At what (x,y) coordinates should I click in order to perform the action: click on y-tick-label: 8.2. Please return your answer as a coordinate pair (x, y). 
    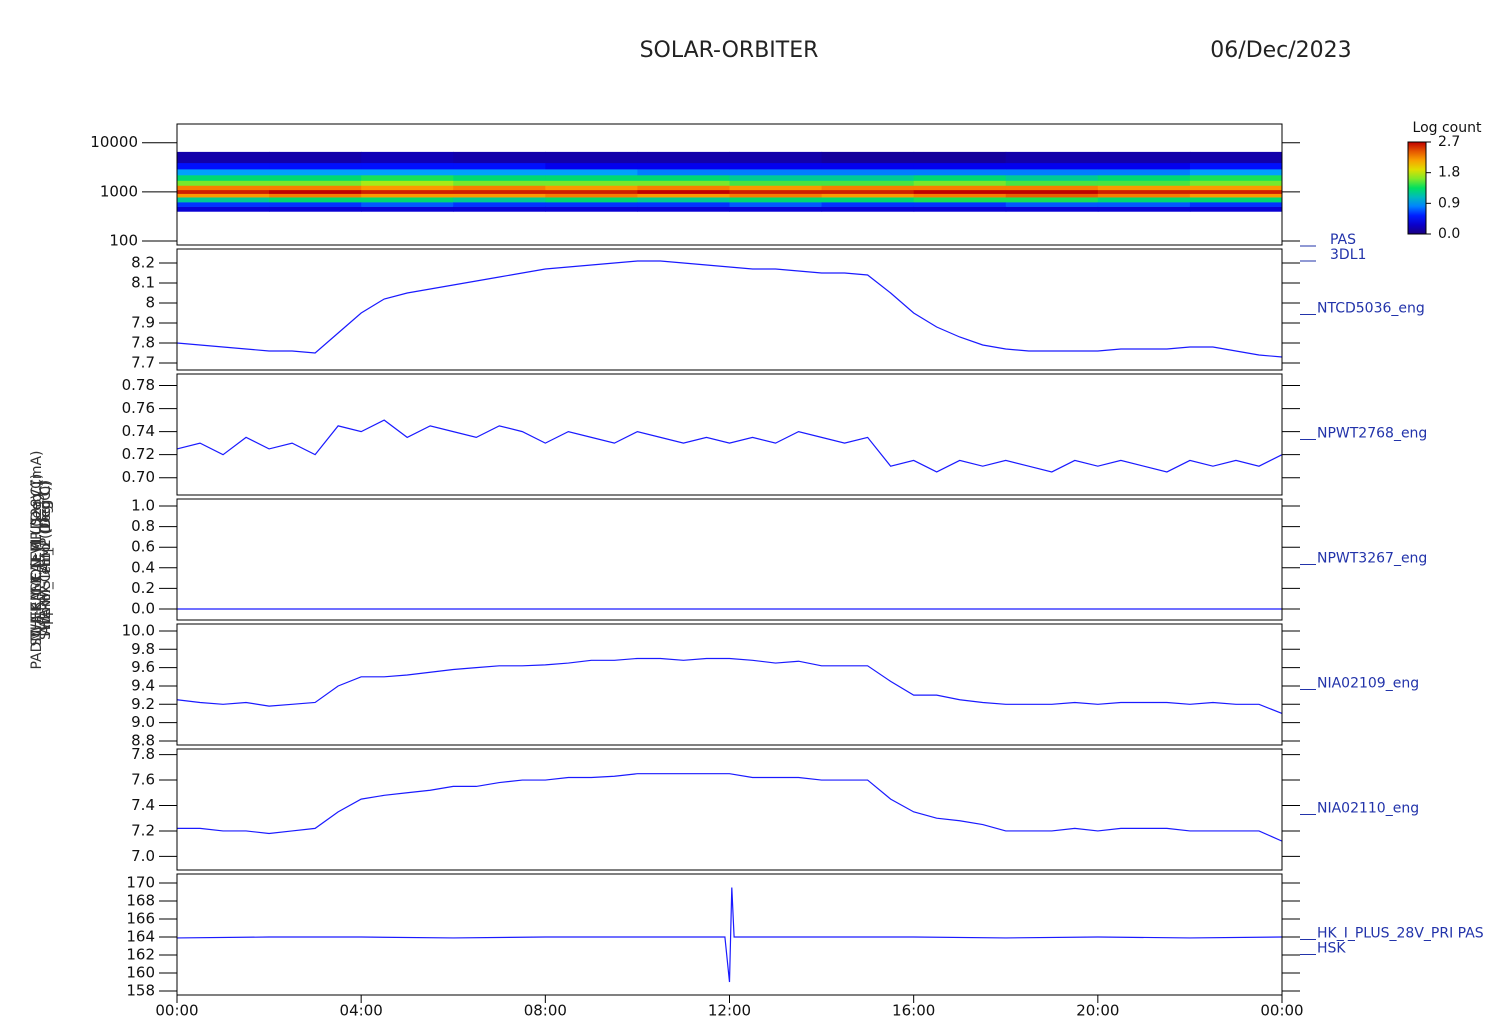
    Looking at the image, I should click on (143, 263).